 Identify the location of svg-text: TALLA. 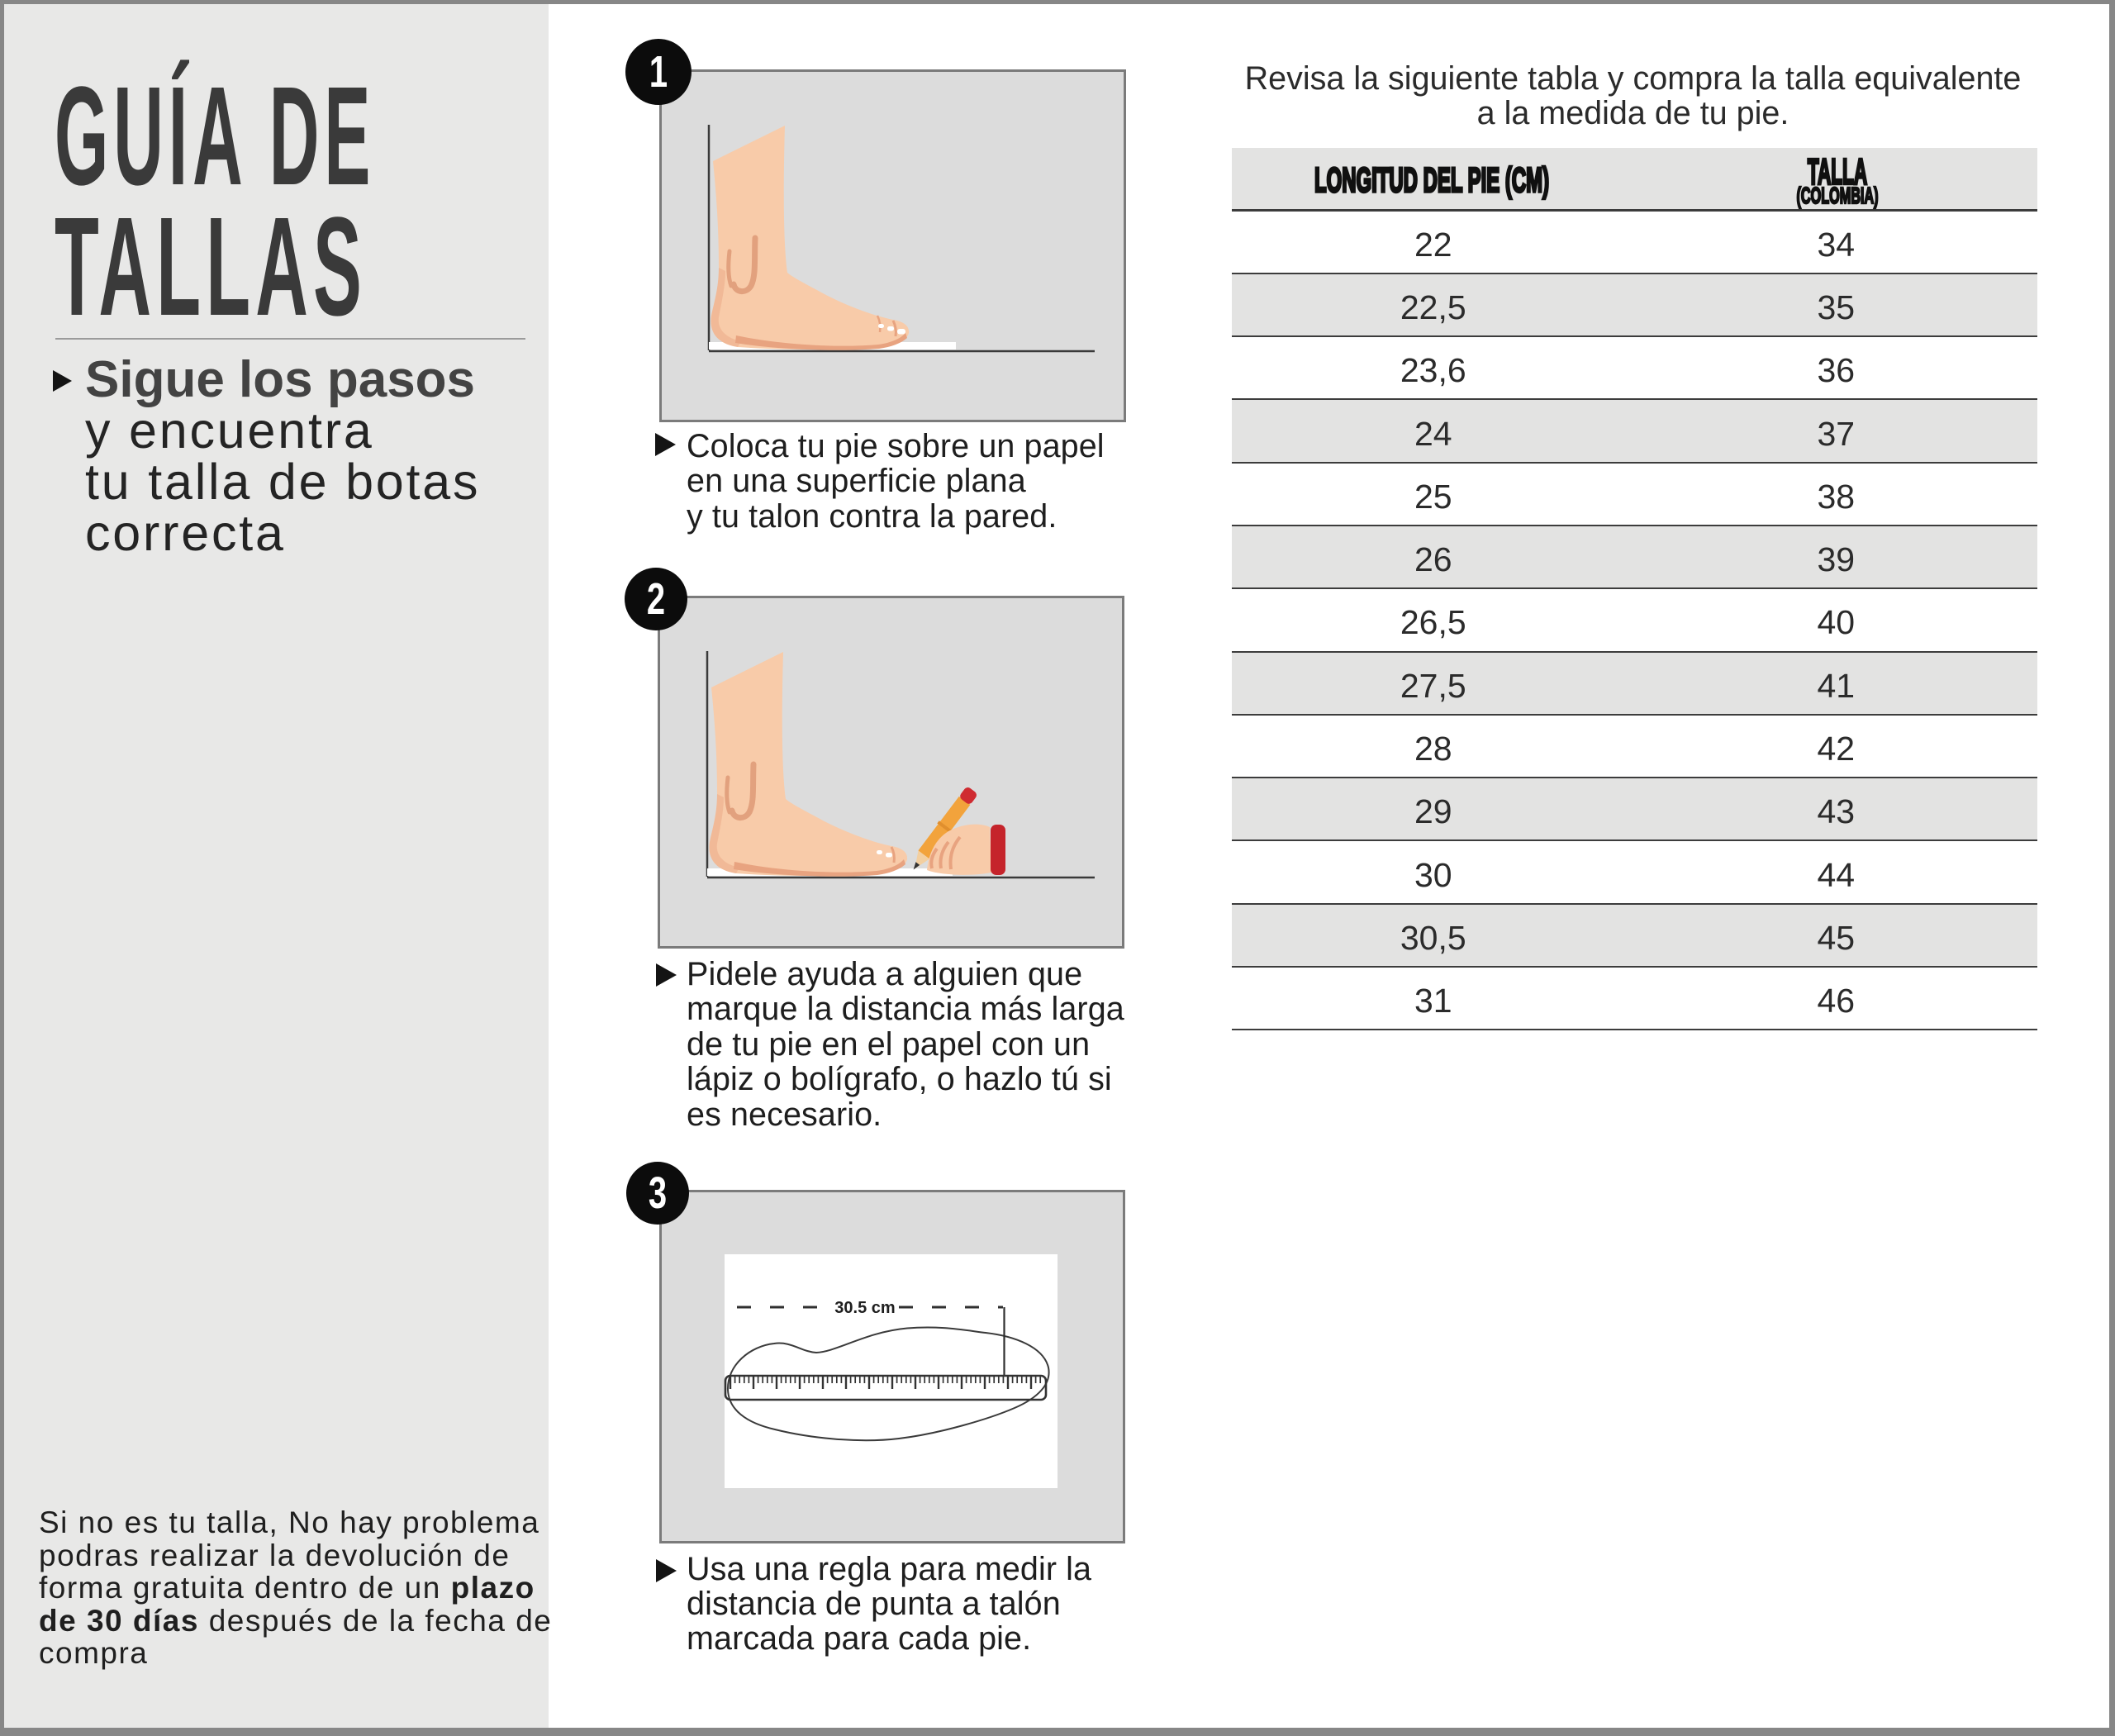
(1837, 173).